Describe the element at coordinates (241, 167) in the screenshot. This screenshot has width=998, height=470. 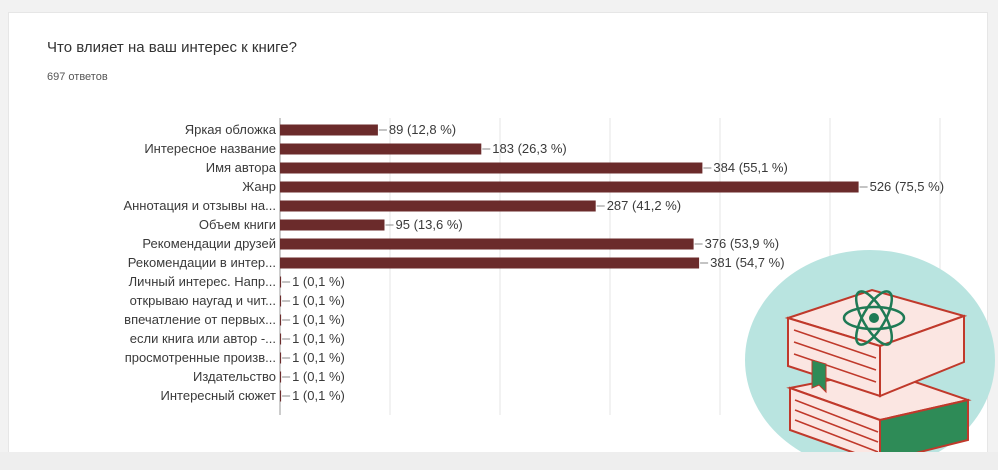
I see `category-label: Имя автора` at that location.